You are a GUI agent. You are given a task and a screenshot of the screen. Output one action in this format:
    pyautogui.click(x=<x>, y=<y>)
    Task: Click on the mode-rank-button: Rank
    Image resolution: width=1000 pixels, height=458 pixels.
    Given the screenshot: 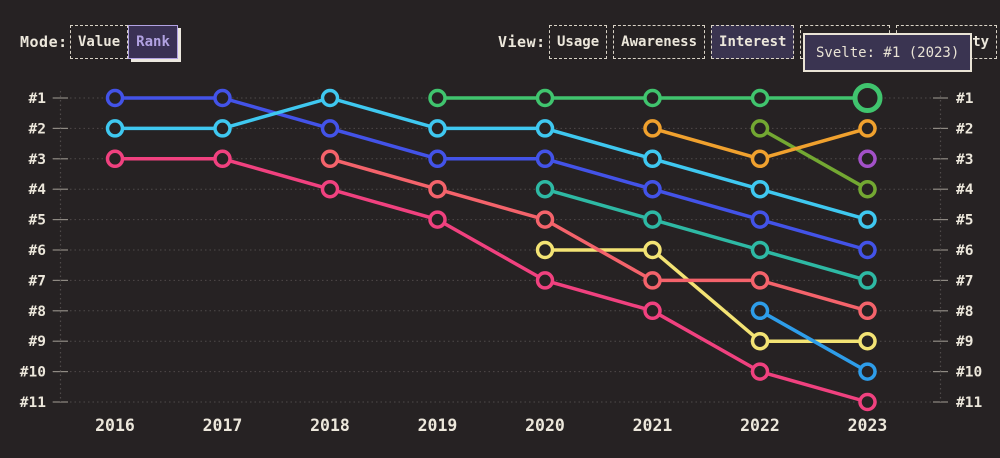 What is the action you would take?
    pyautogui.click(x=153, y=42)
    